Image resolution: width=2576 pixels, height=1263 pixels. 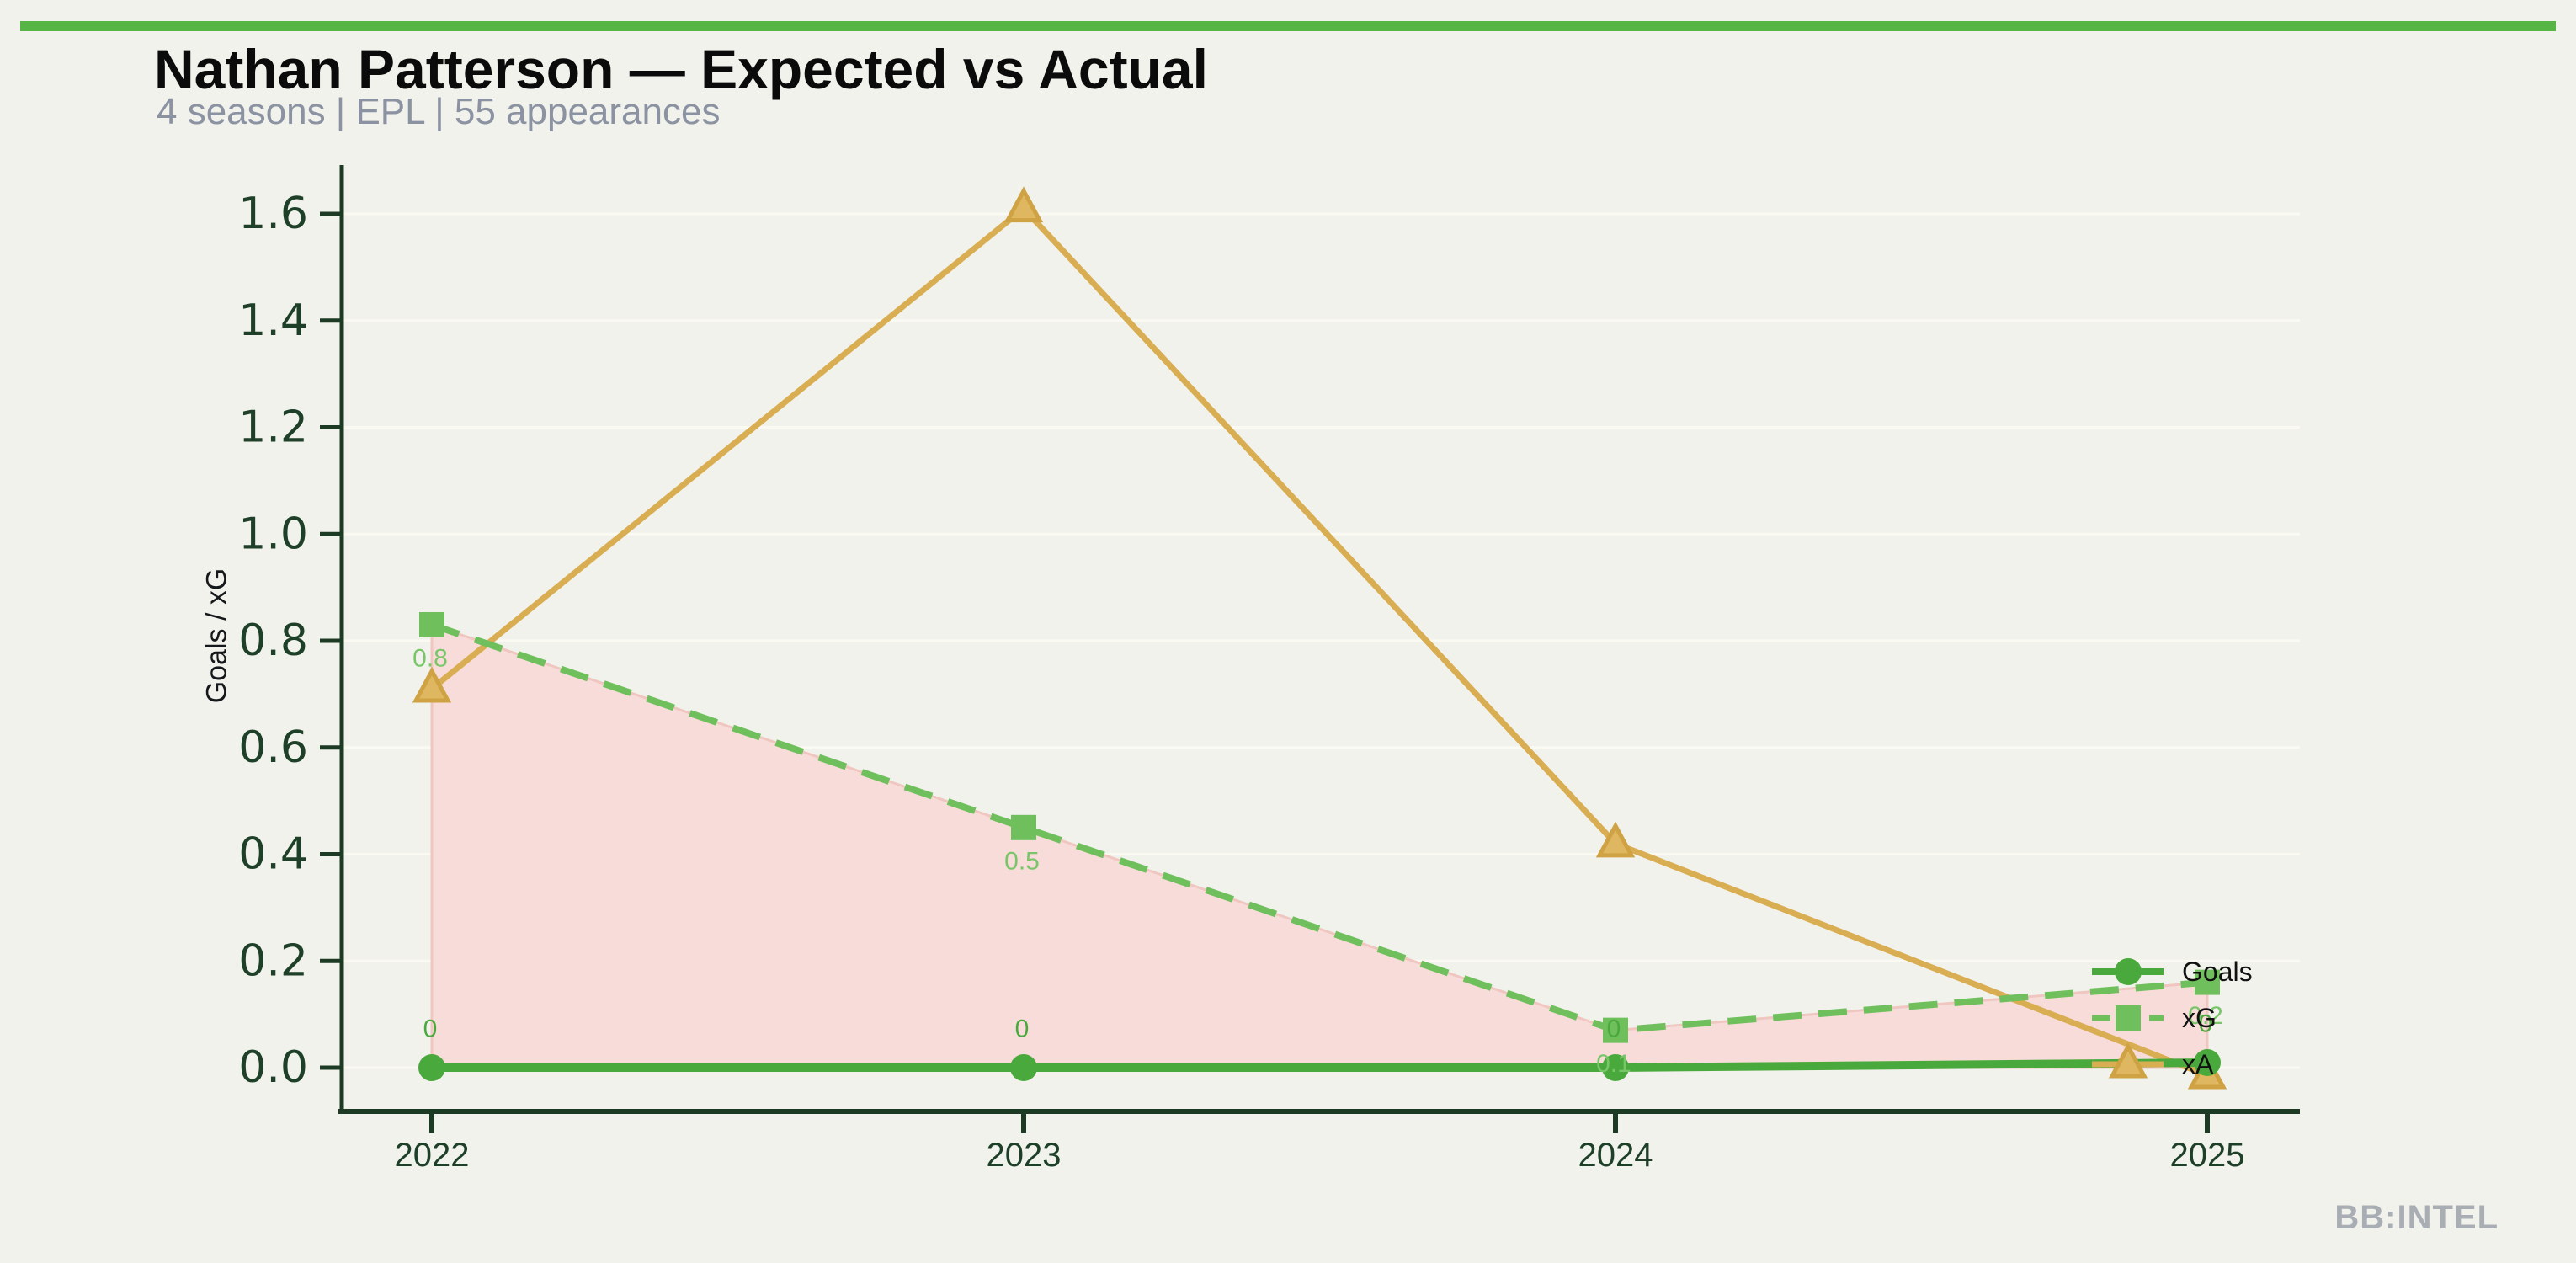 What do you see at coordinates (2208, 1062) in the screenshot?
I see `goals-marker-2025` at bounding box center [2208, 1062].